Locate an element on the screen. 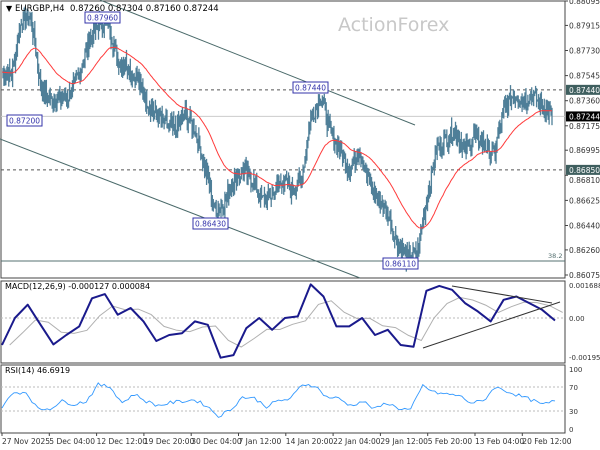 This screenshot has height=450, width=600. fibonacci-label: 38.2 is located at coordinates (555, 256).